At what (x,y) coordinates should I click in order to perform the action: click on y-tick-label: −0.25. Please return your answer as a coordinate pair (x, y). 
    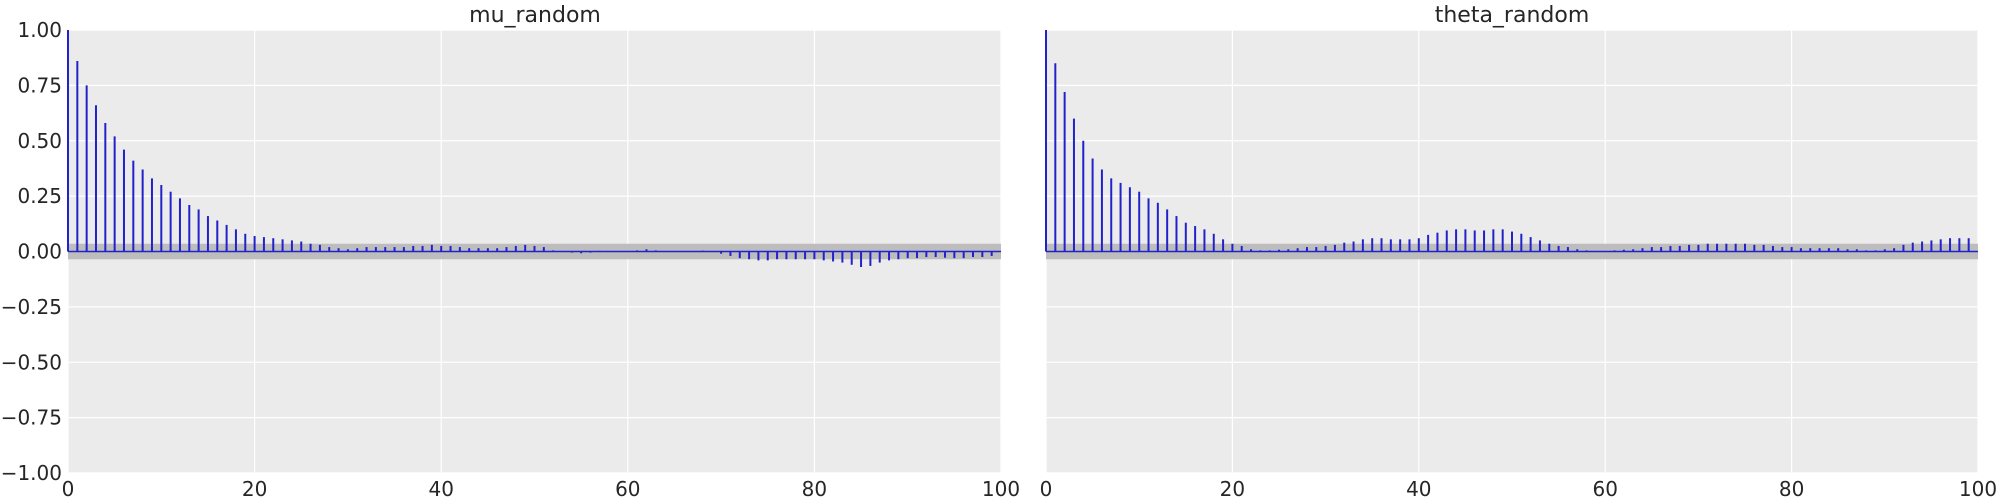
    Looking at the image, I should click on (31, 307).